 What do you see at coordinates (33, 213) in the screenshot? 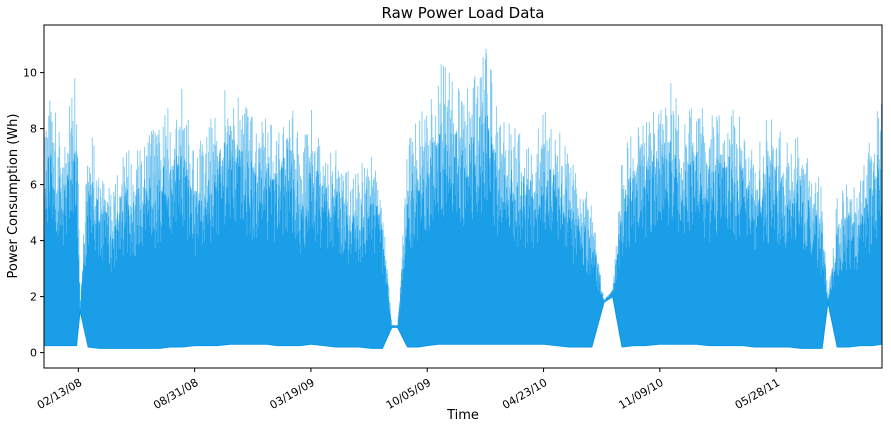
I see `y-axis: 0 2 4 6 8 10` at bounding box center [33, 213].